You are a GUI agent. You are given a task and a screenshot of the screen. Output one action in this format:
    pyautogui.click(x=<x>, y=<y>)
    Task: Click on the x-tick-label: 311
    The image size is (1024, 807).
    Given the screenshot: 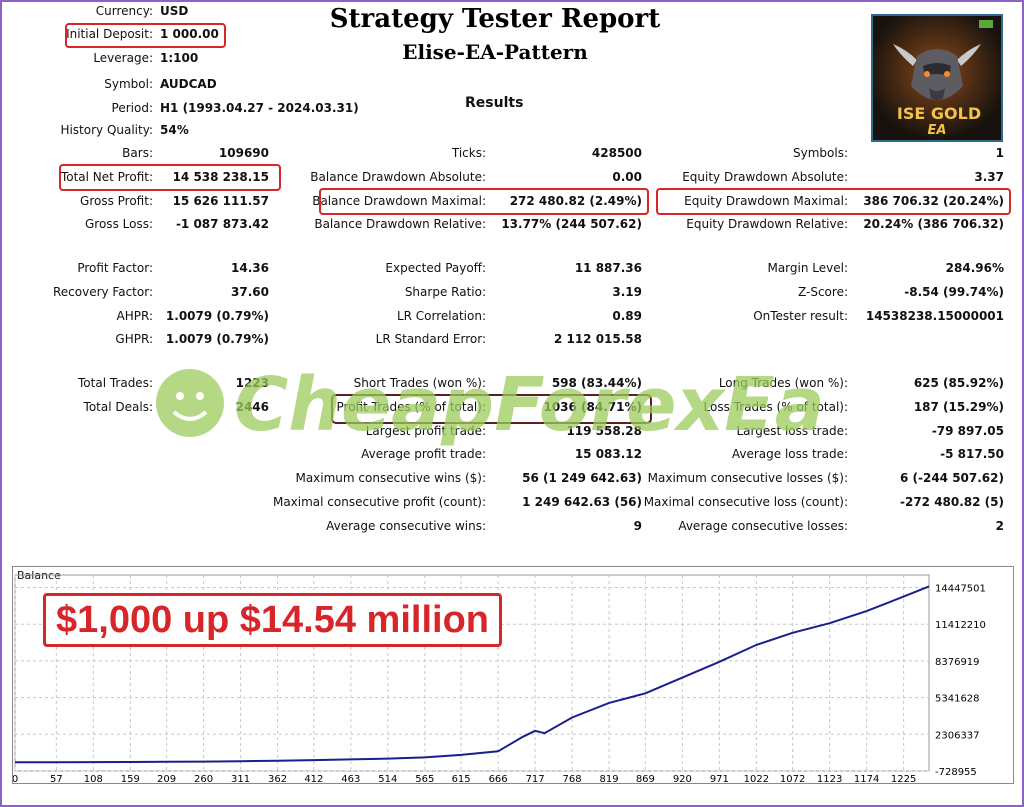 What is the action you would take?
    pyautogui.click(x=240, y=778)
    